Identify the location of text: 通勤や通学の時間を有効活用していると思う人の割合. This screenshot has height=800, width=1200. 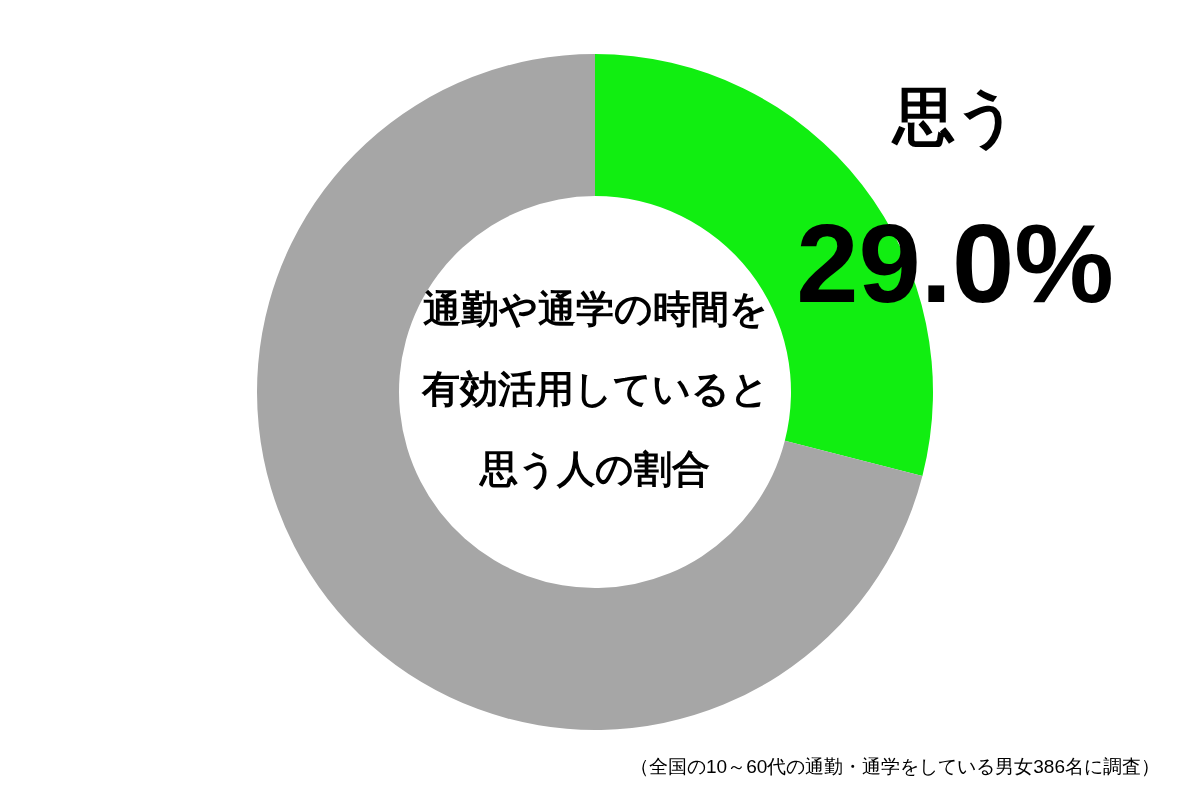
(594, 389).